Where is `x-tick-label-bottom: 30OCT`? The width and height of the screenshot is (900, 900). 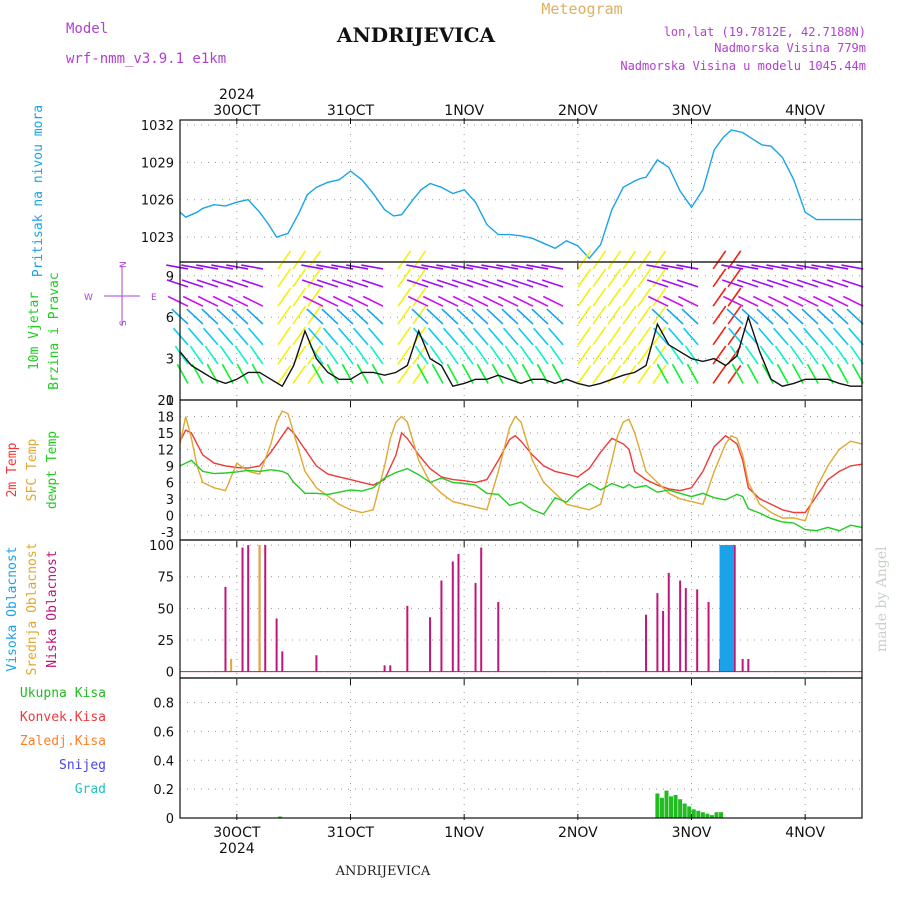 x-tick-label-bottom: 30OCT is located at coordinates (237, 833).